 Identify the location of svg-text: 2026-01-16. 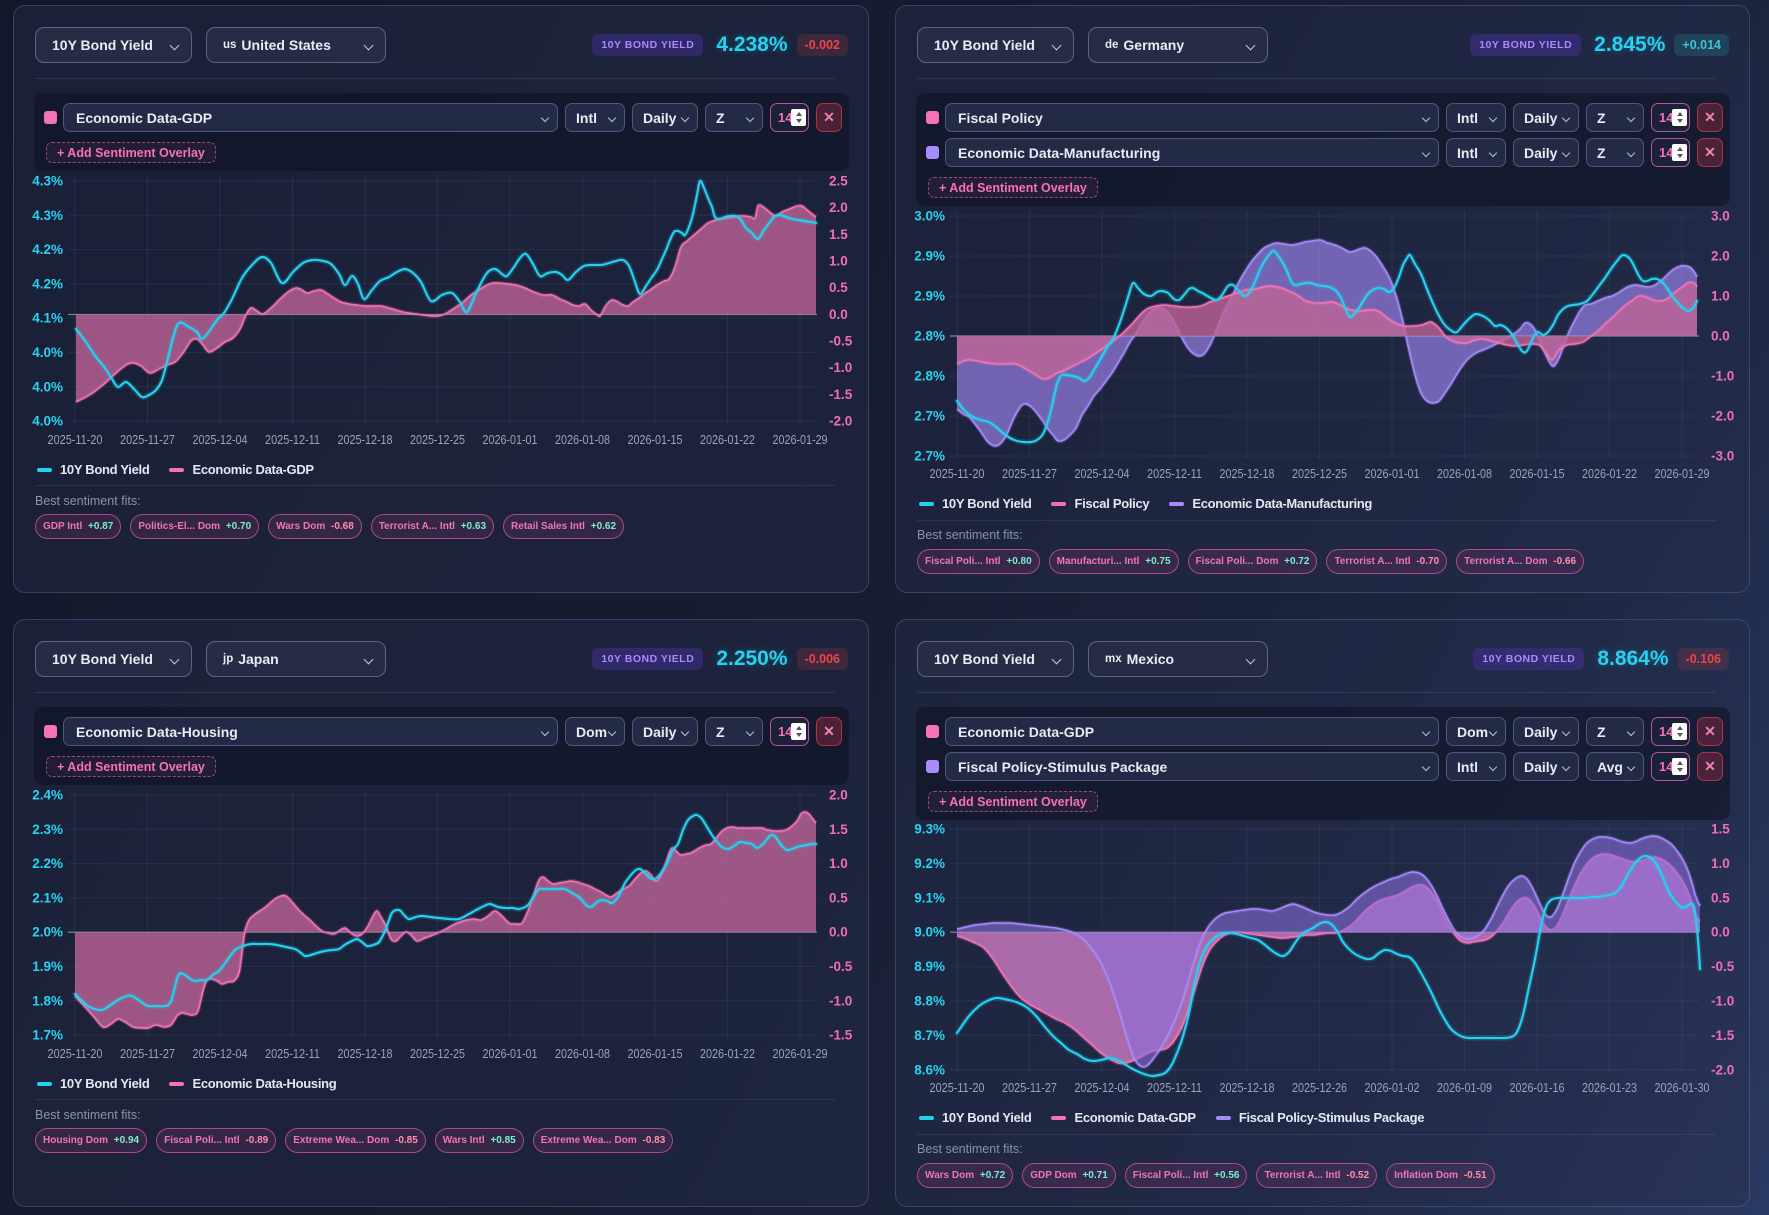
(1537, 1087).